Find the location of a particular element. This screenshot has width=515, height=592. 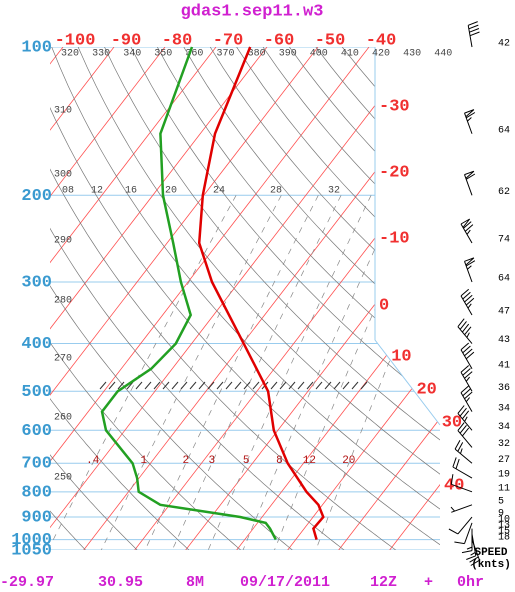

wind-speed-label: 43 is located at coordinates (504, 340).